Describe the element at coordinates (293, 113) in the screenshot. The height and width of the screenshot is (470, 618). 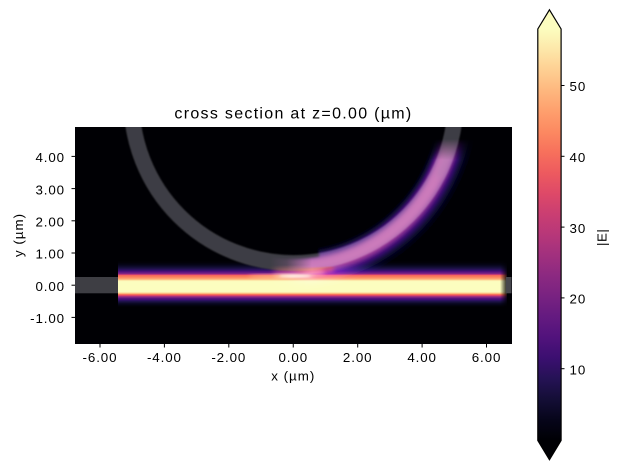
I see `svg-text: cross section at z=0.00 (µm)` at that location.